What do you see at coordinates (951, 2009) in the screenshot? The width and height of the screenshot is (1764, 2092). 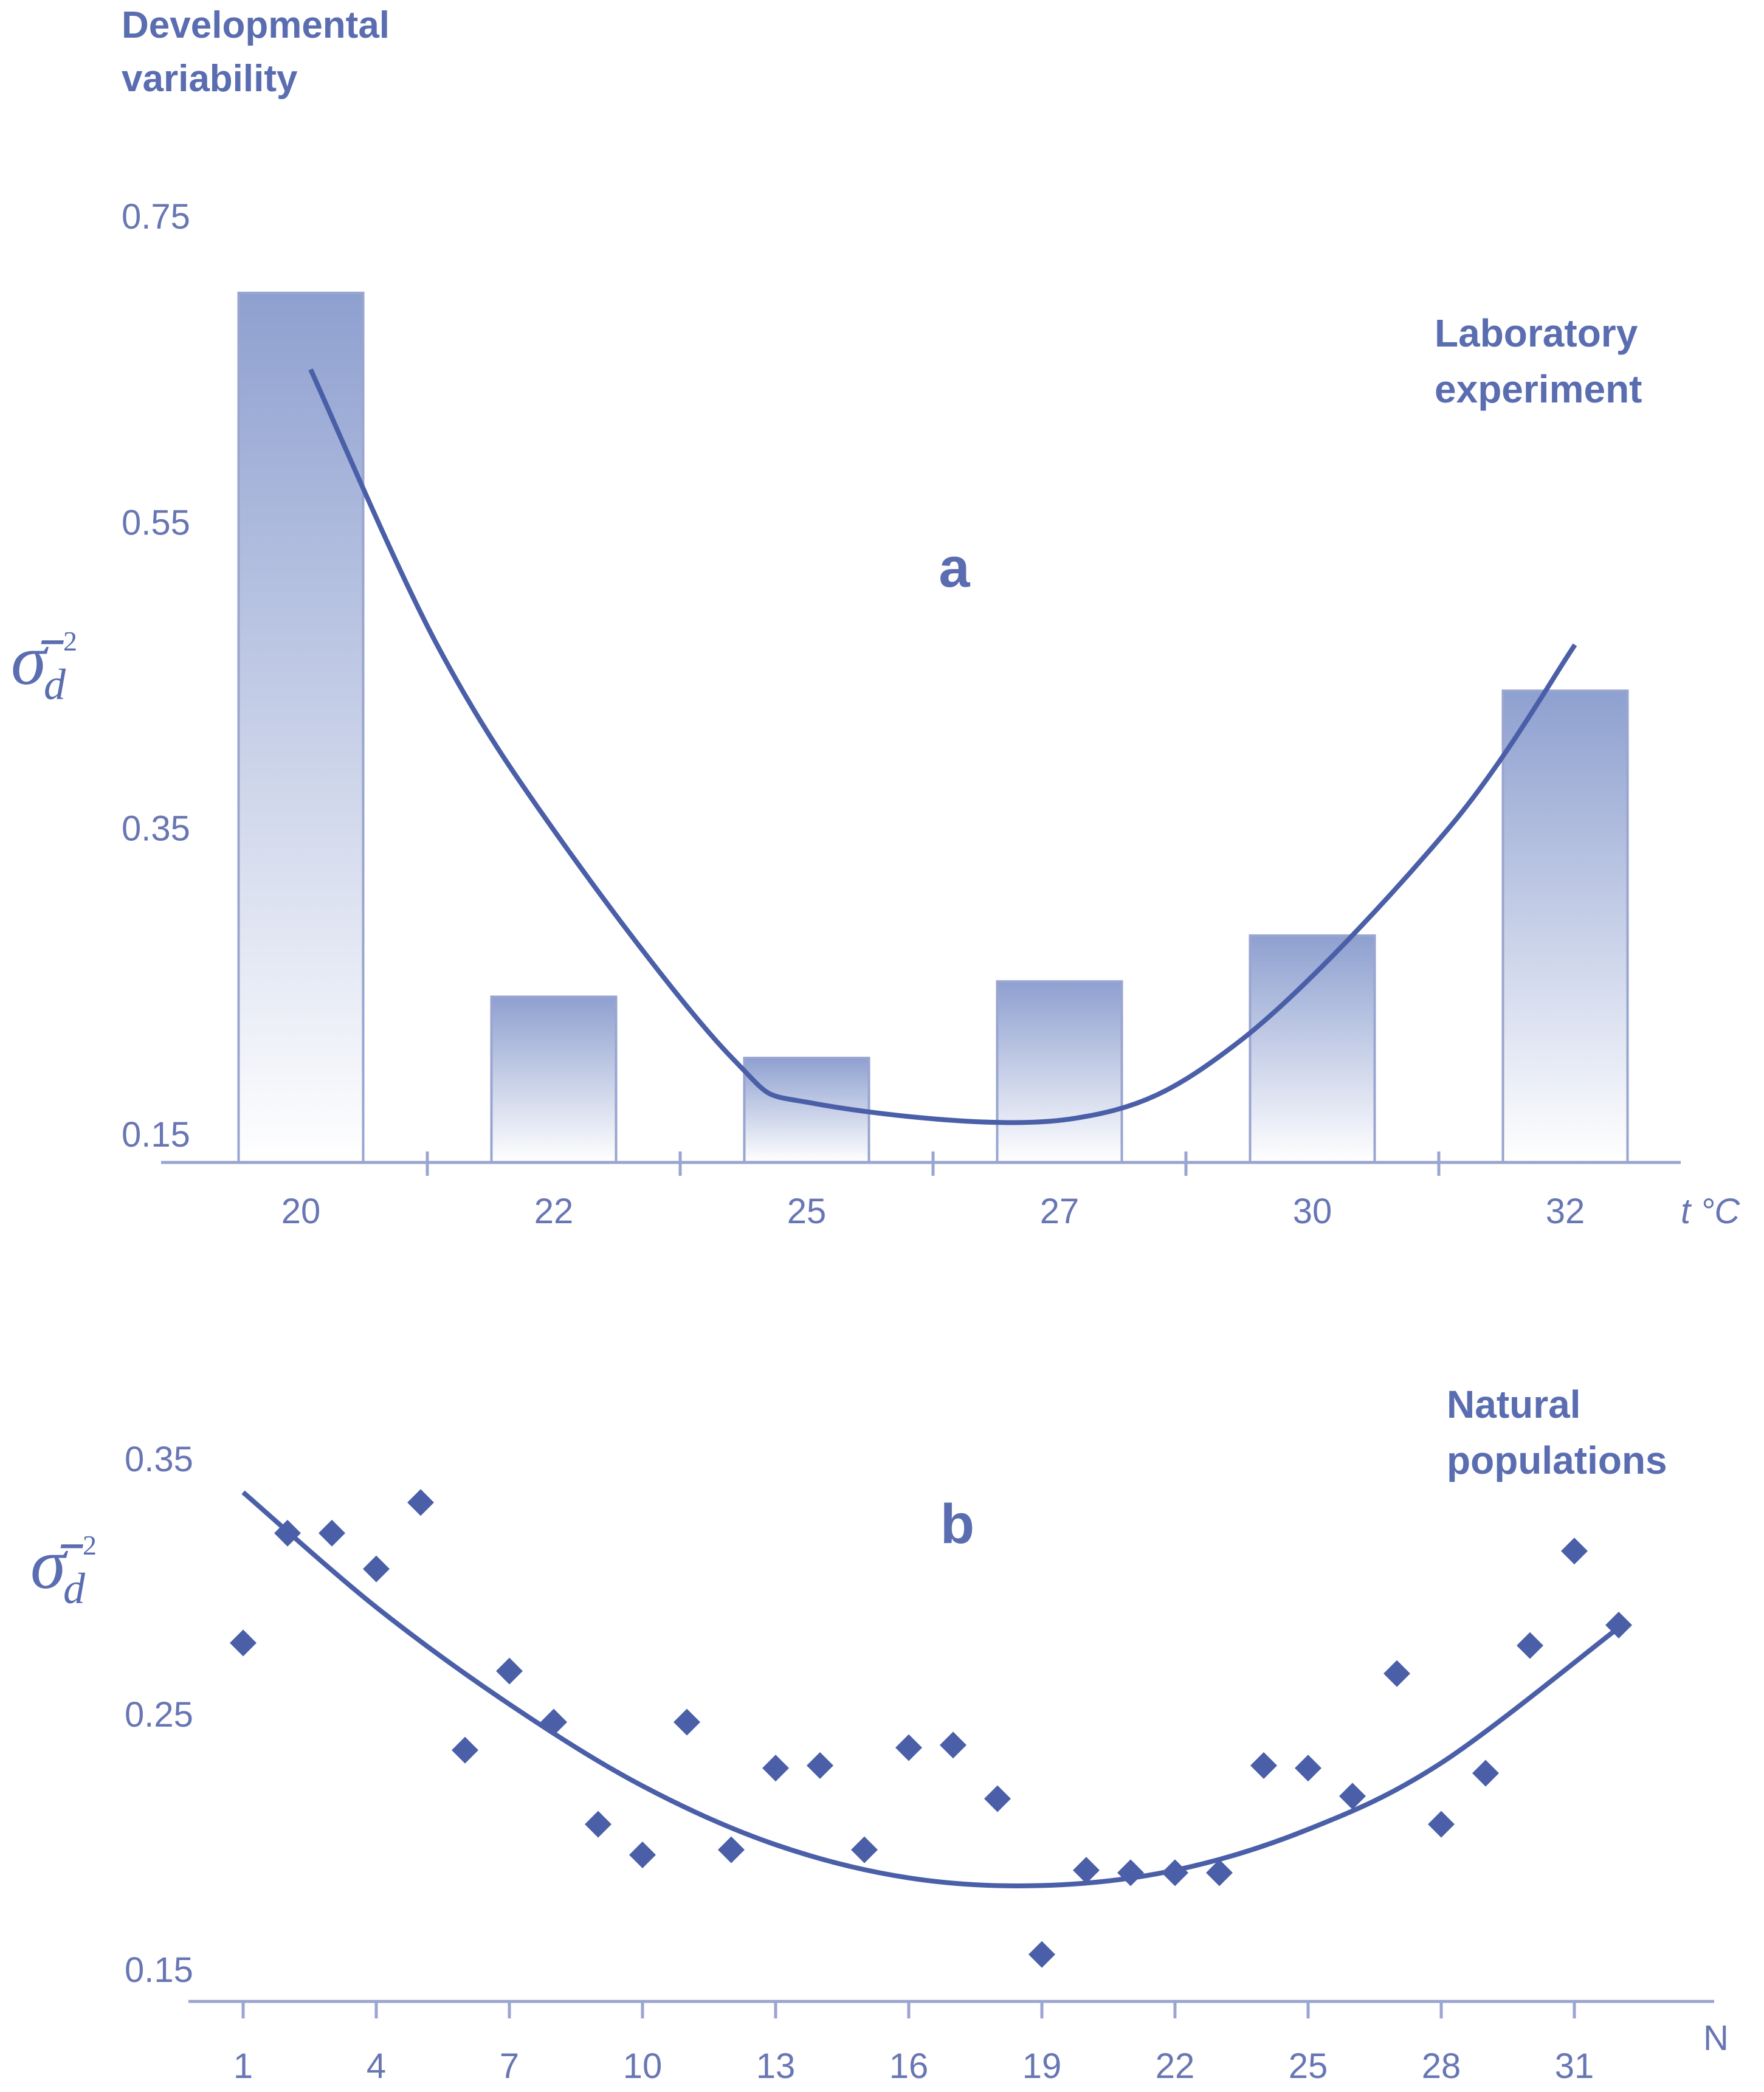 I see `panel-b-axes` at bounding box center [951, 2009].